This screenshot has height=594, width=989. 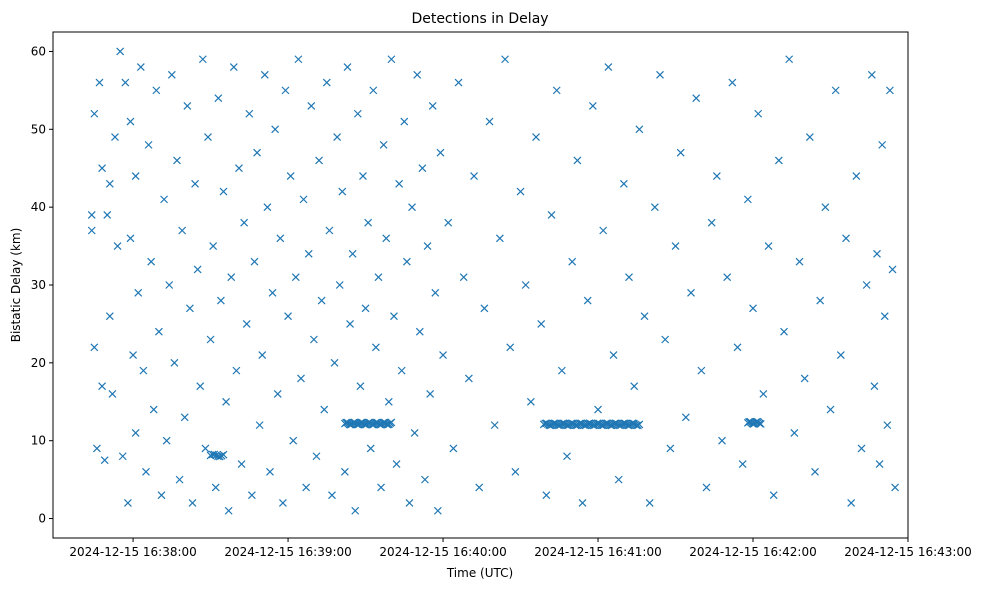 I want to click on x-tick-label: 2024-12-15 16:42:00, so click(x=752, y=552).